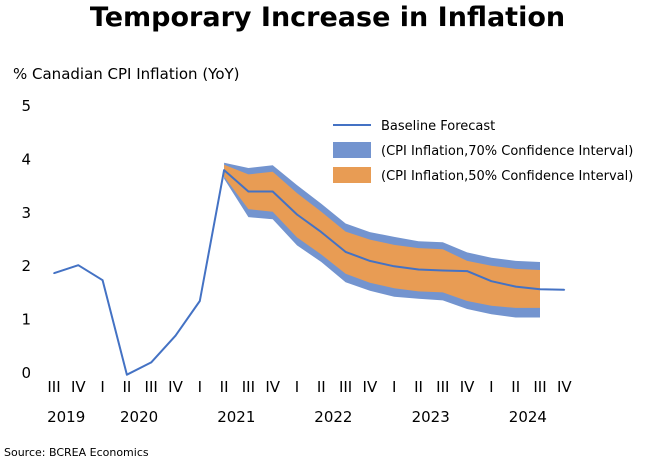 The height and width of the screenshot is (462, 655). What do you see at coordinates (76, 452) in the screenshot?
I see `source-note: Source: BCREA Economics` at bounding box center [76, 452].